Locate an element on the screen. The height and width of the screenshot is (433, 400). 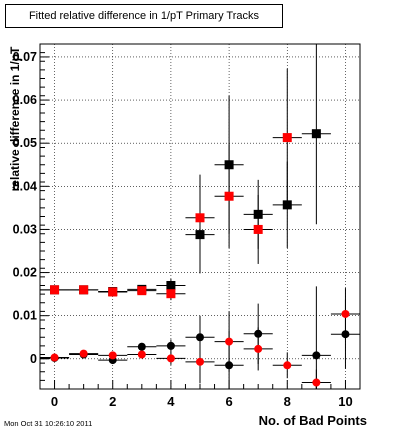
y-tick-label: 0.05 is located at coordinates (25, 143).